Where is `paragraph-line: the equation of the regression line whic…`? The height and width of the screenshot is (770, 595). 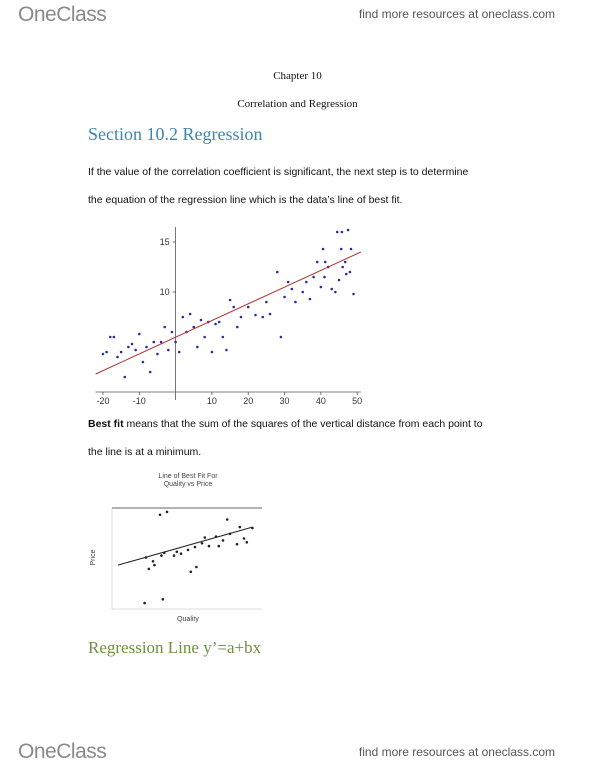
paragraph-line: the equation of the regression line whic… is located at coordinates (245, 200).